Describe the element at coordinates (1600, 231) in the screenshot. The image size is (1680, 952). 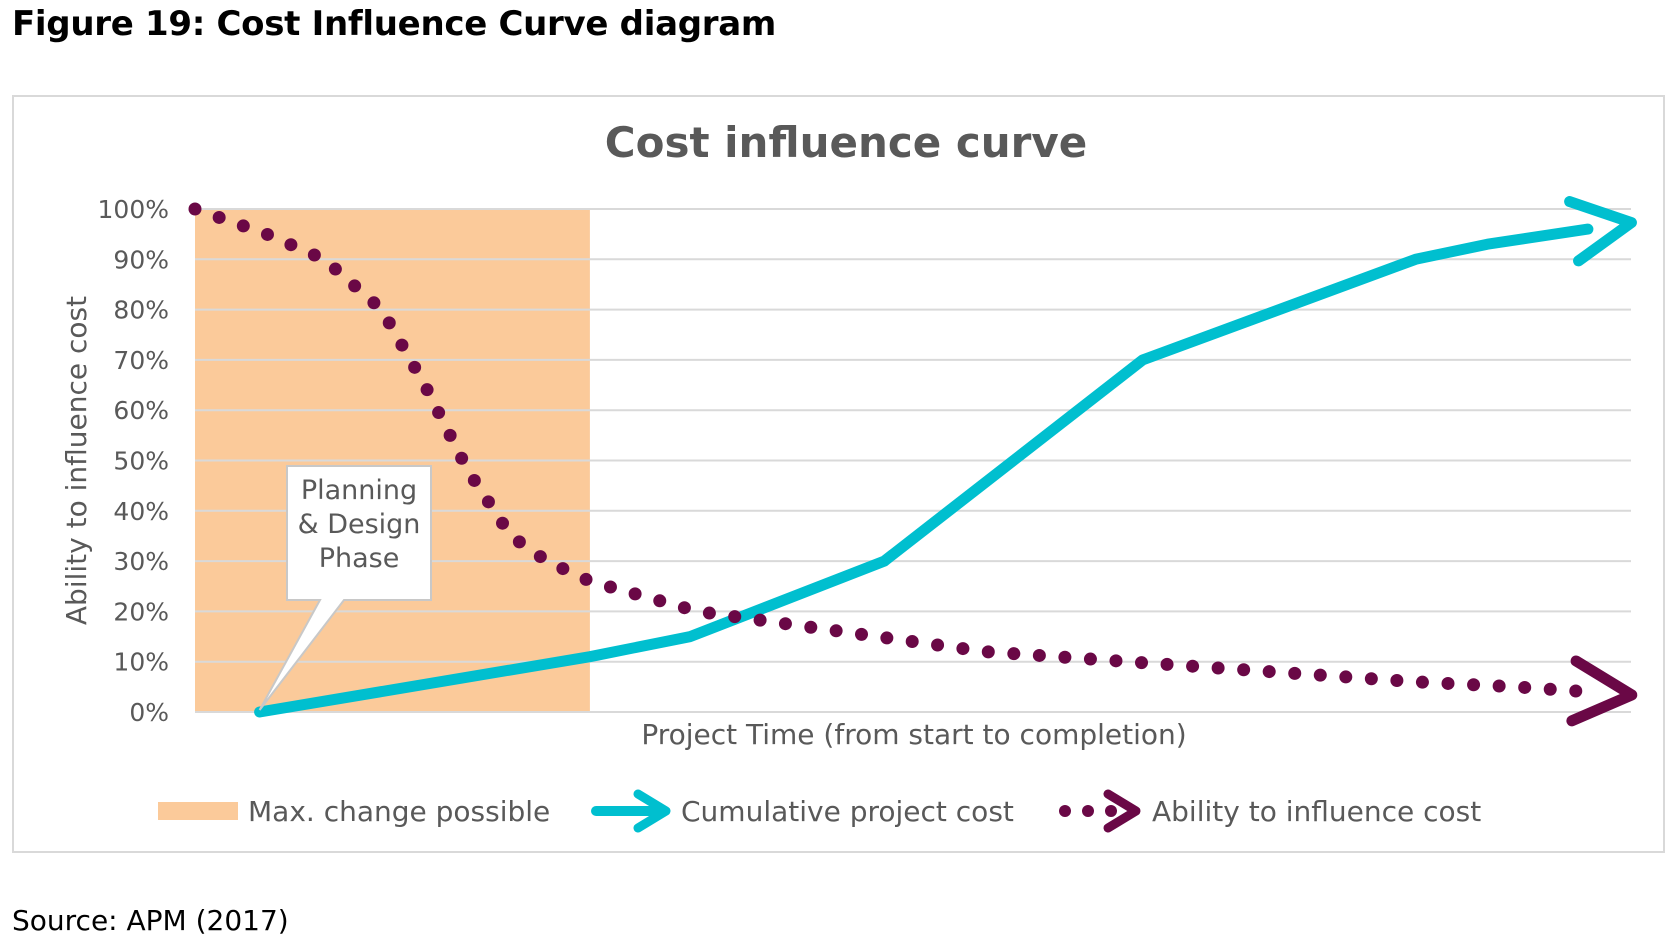
I see `series-arrowhead-cumulative-project-cost` at that location.